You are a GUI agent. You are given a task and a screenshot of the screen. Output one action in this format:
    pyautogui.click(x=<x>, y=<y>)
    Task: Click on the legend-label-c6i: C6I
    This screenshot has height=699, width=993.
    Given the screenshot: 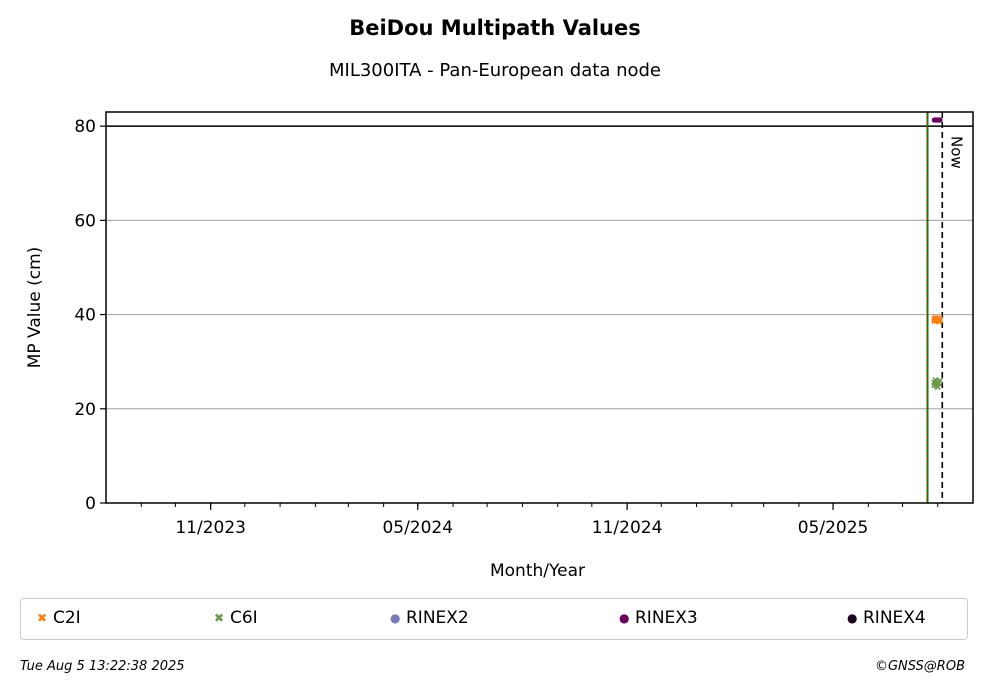 What is the action you would take?
    pyautogui.click(x=244, y=618)
    